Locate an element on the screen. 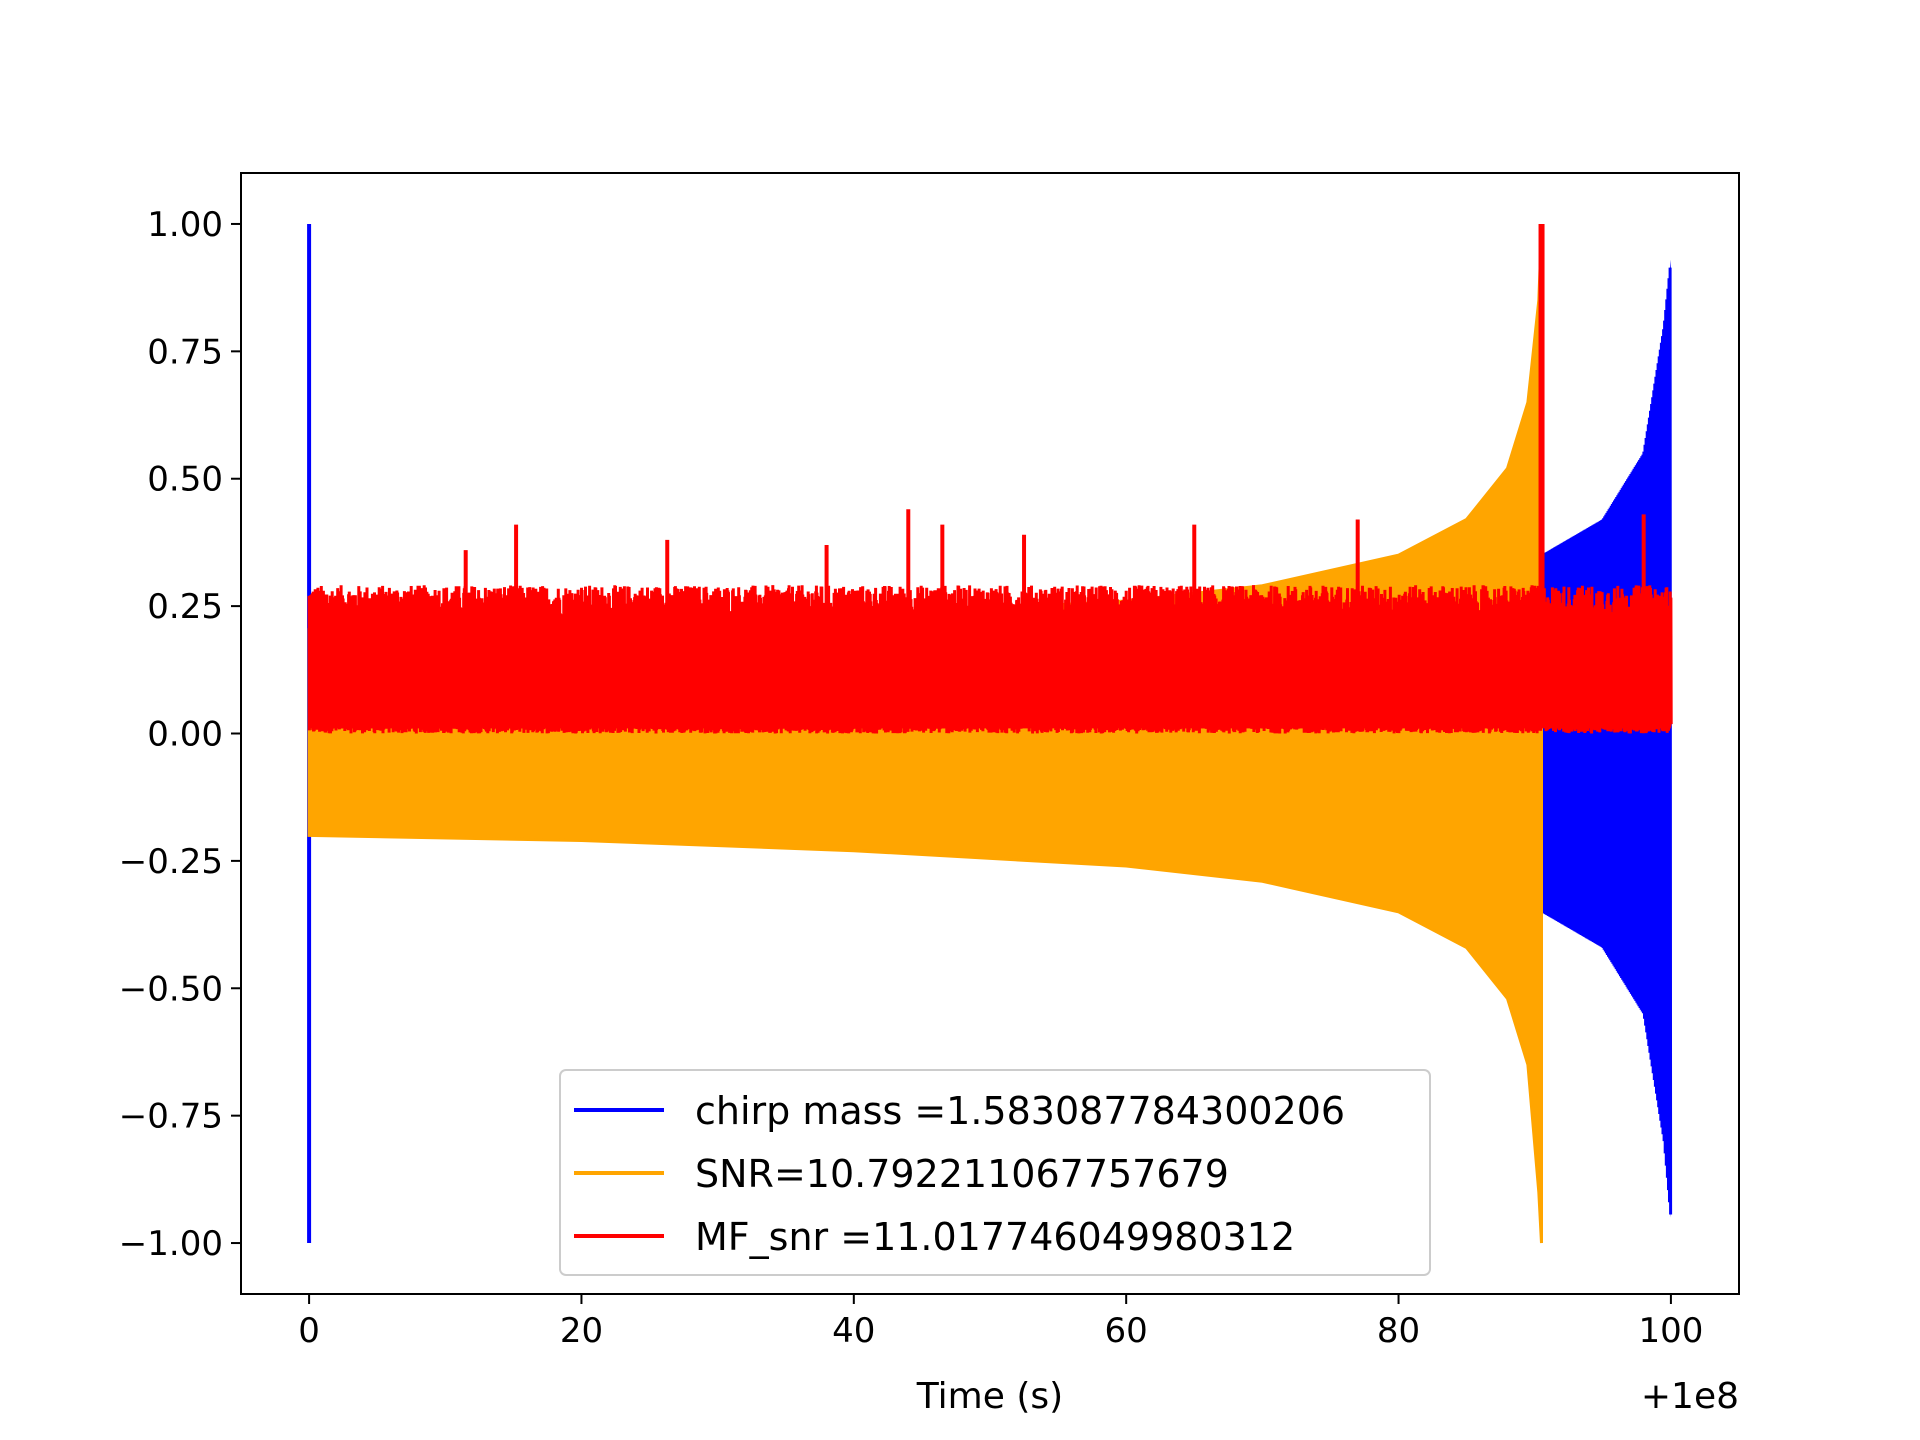  x-tick-label: 20 is located at coordinates (581, 1331).